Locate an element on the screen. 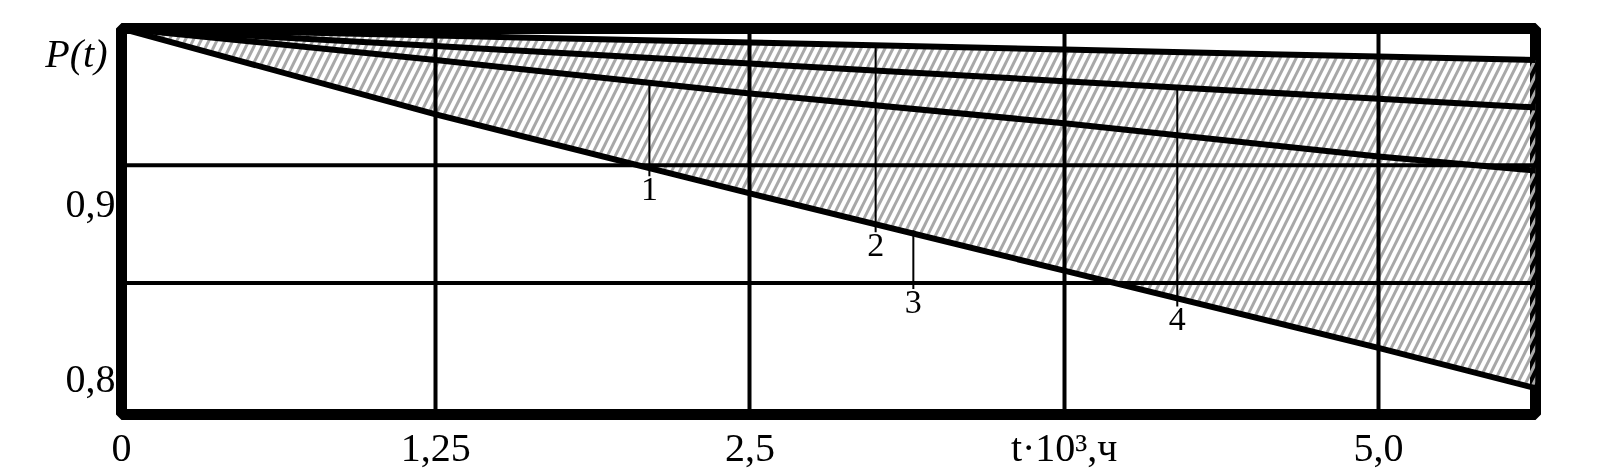  x-tick-label: 1,25 is located at coordinates (435, 447).